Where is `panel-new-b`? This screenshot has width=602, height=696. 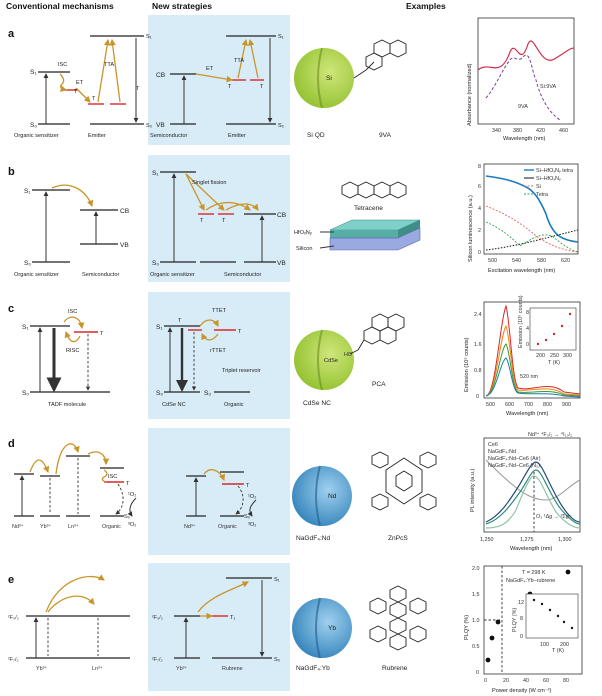
panel-new-b is located at coordinates (219, 218).